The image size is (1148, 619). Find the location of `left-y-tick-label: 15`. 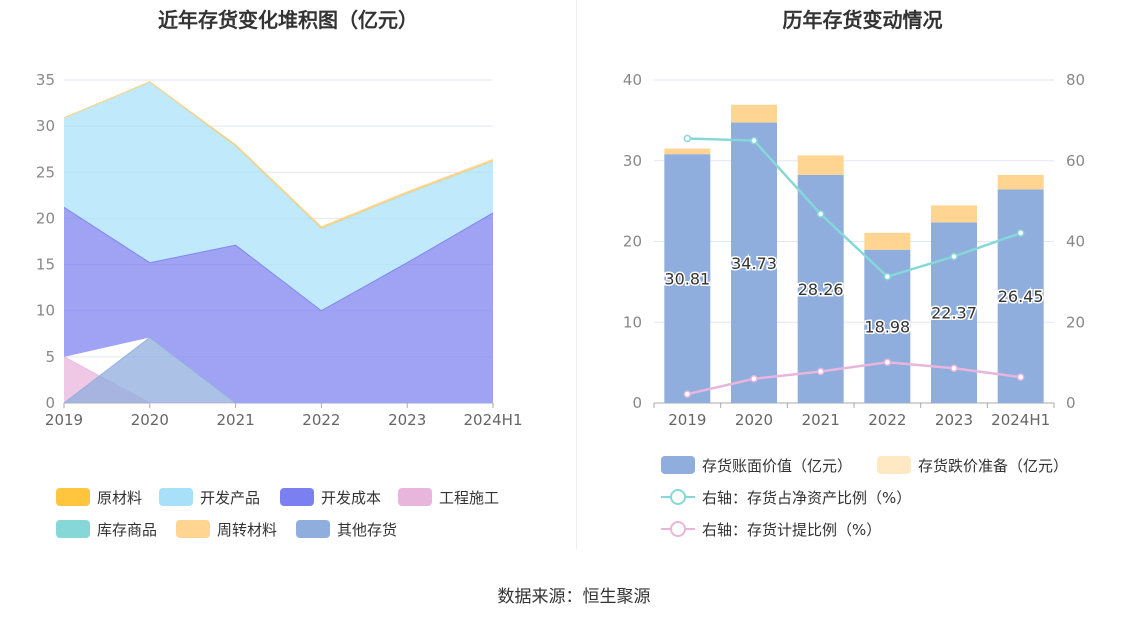

left-y-tick-label: 15 is located at coordinates (45, 265).